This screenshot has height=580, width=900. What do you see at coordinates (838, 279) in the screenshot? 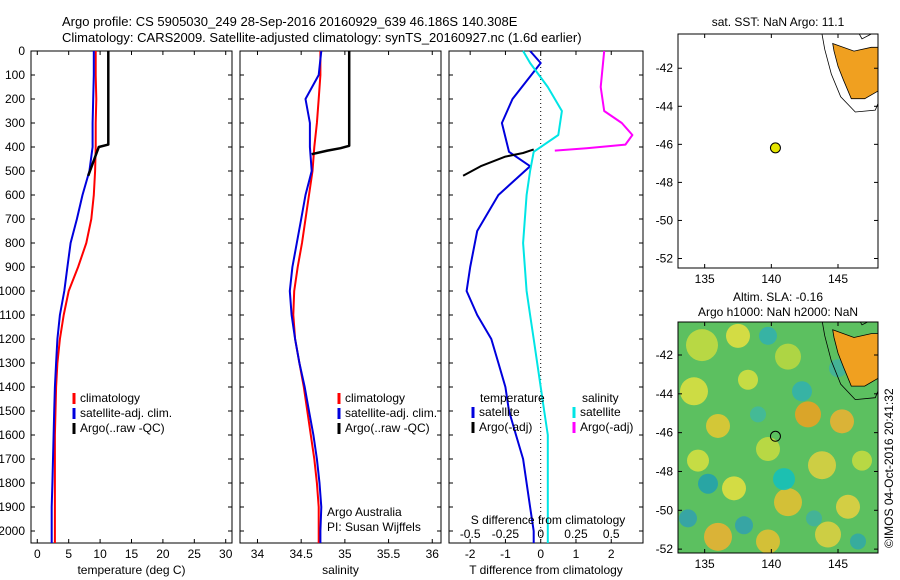
I see `x-tick-label: 145` at bounding box center [838, 279].